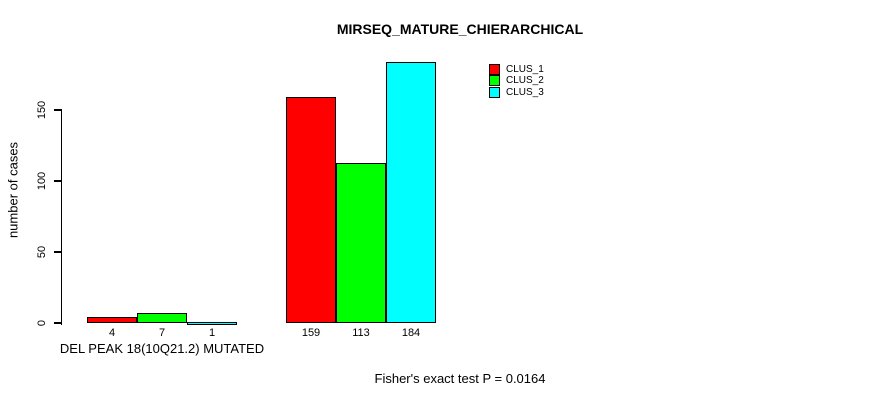  What do you see at coordinates (162, 348) in the screenshot?
I see `x-group-label: DEL PEAK 18(10Q21.2) MUTATED` at bounding box center [162, 348].